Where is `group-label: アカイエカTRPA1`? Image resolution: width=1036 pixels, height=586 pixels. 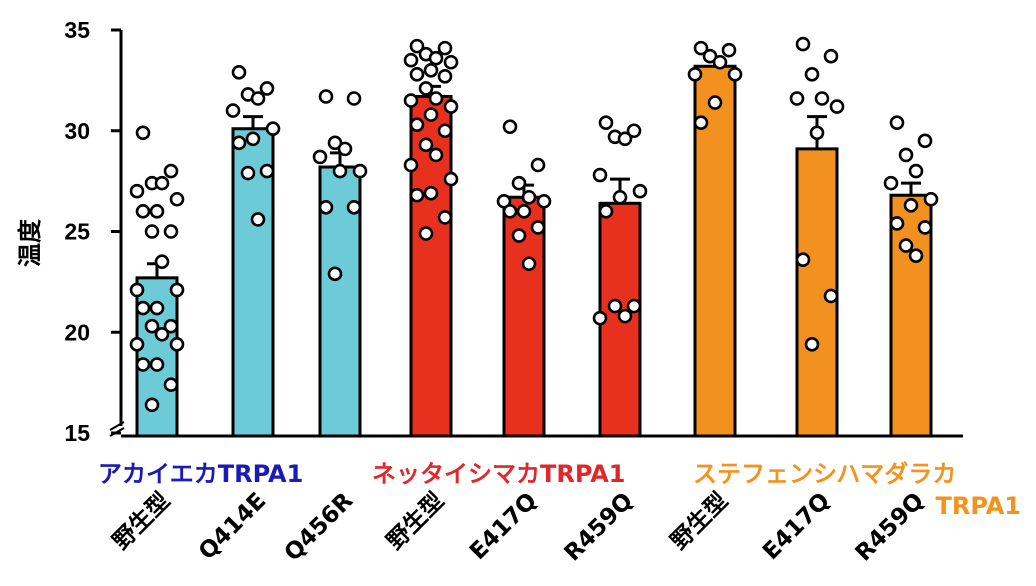 group-label: アカイエカTRPA1 is located at coordinates (200, 474).